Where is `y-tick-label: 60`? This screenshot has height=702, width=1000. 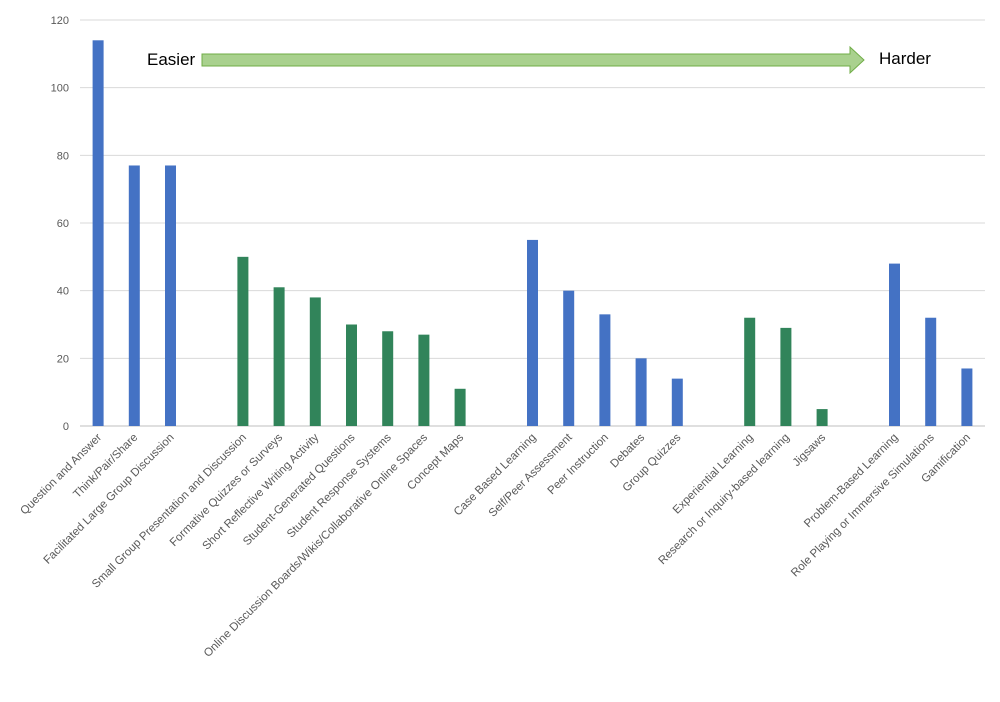 y-tick-label: 60 is located at coordinates (63, 224).